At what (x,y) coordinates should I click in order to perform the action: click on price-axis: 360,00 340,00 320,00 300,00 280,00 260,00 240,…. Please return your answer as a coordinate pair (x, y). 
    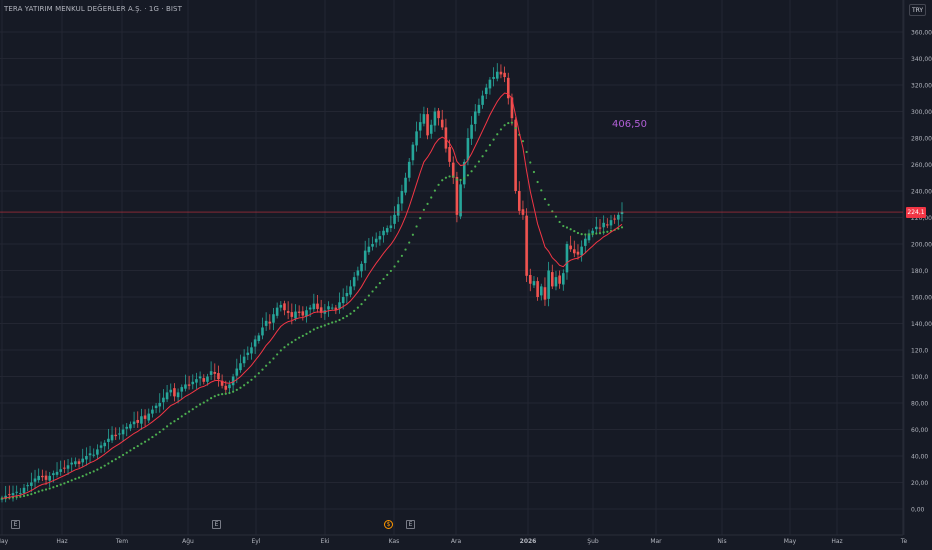
    Looking at the image, I should click on (921, 272).